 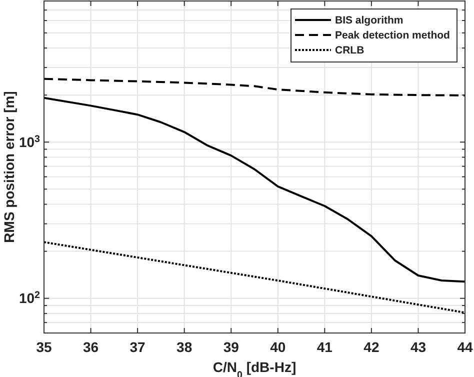 What do you see at coordinates (231, 347) in the screenshot?
I see `x-tick-label: 39` at bounding box center [231, 347].